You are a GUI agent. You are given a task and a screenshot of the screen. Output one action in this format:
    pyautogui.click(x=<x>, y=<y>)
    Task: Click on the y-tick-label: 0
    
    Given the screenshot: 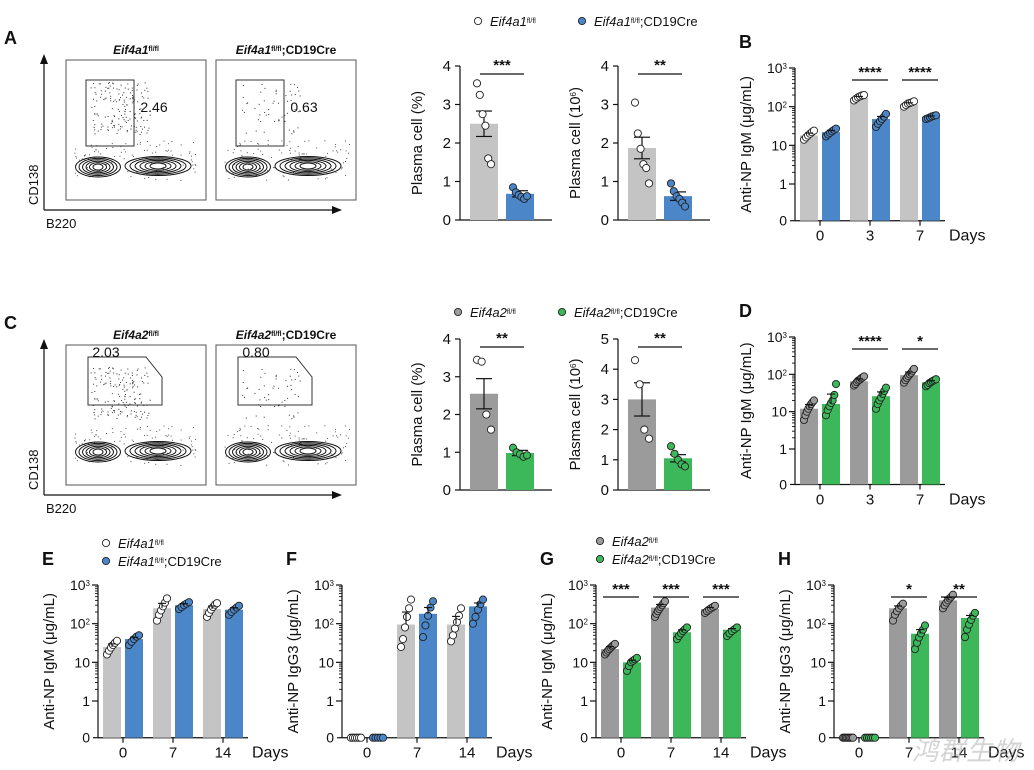 What is the action you would take?
    pyautogui.click(x=605, y=220)
    